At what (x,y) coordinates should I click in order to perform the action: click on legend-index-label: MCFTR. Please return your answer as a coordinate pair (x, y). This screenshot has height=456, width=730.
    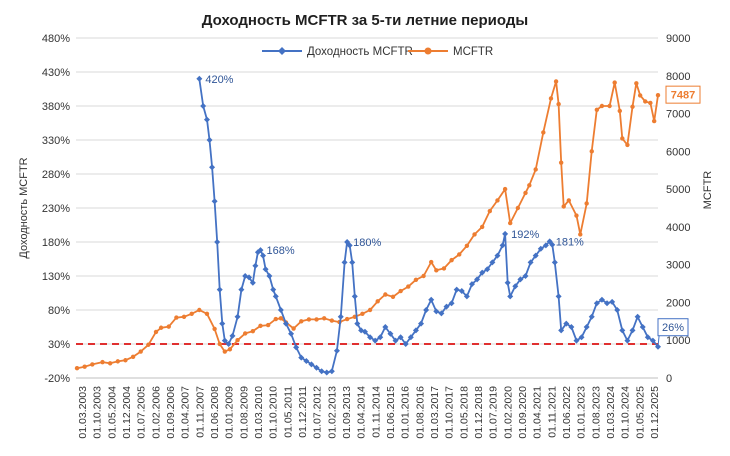
    Looking at the image, I should click on (473, 52).